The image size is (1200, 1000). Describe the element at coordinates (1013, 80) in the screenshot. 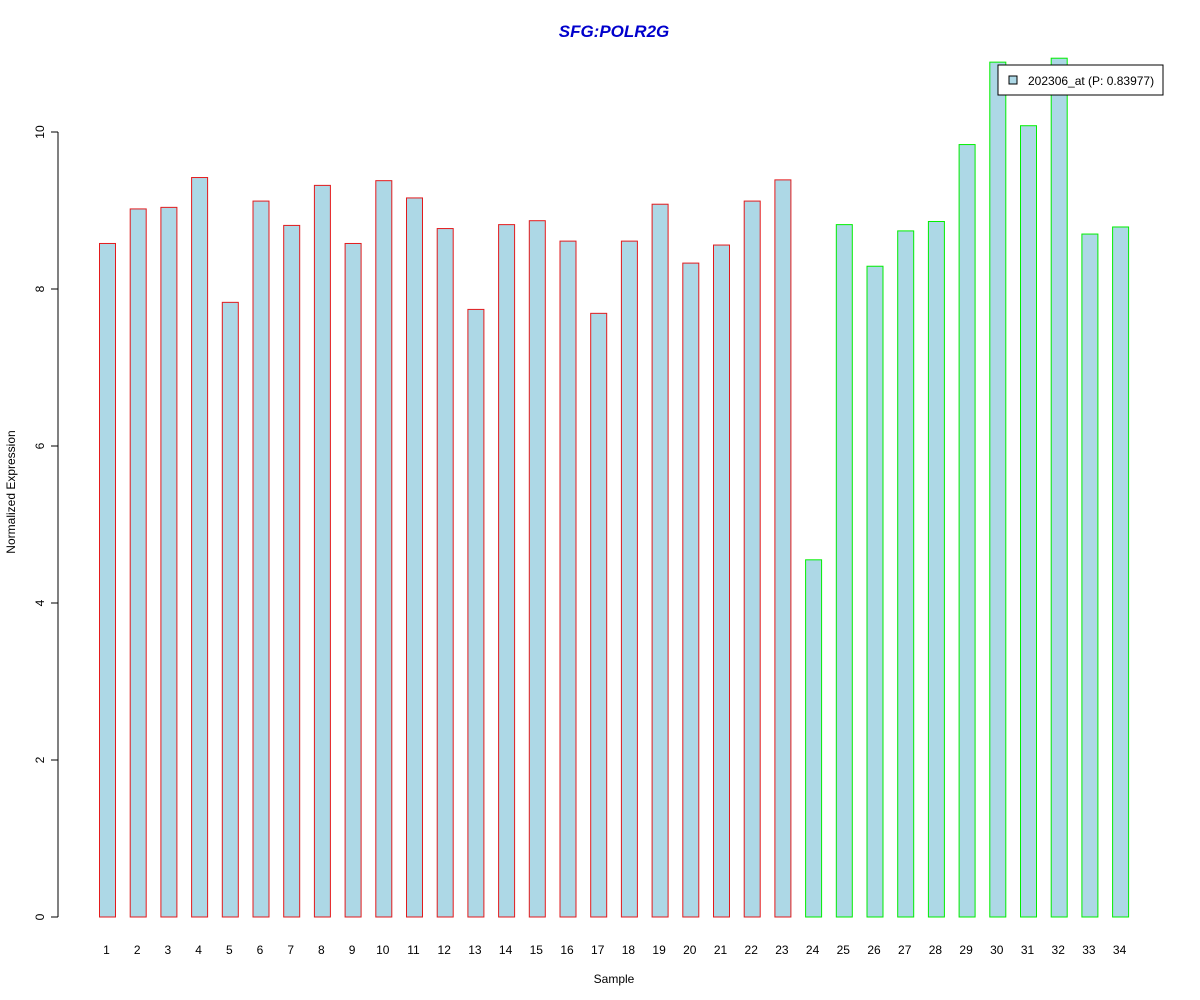

I see `legend-swatch` at that location.